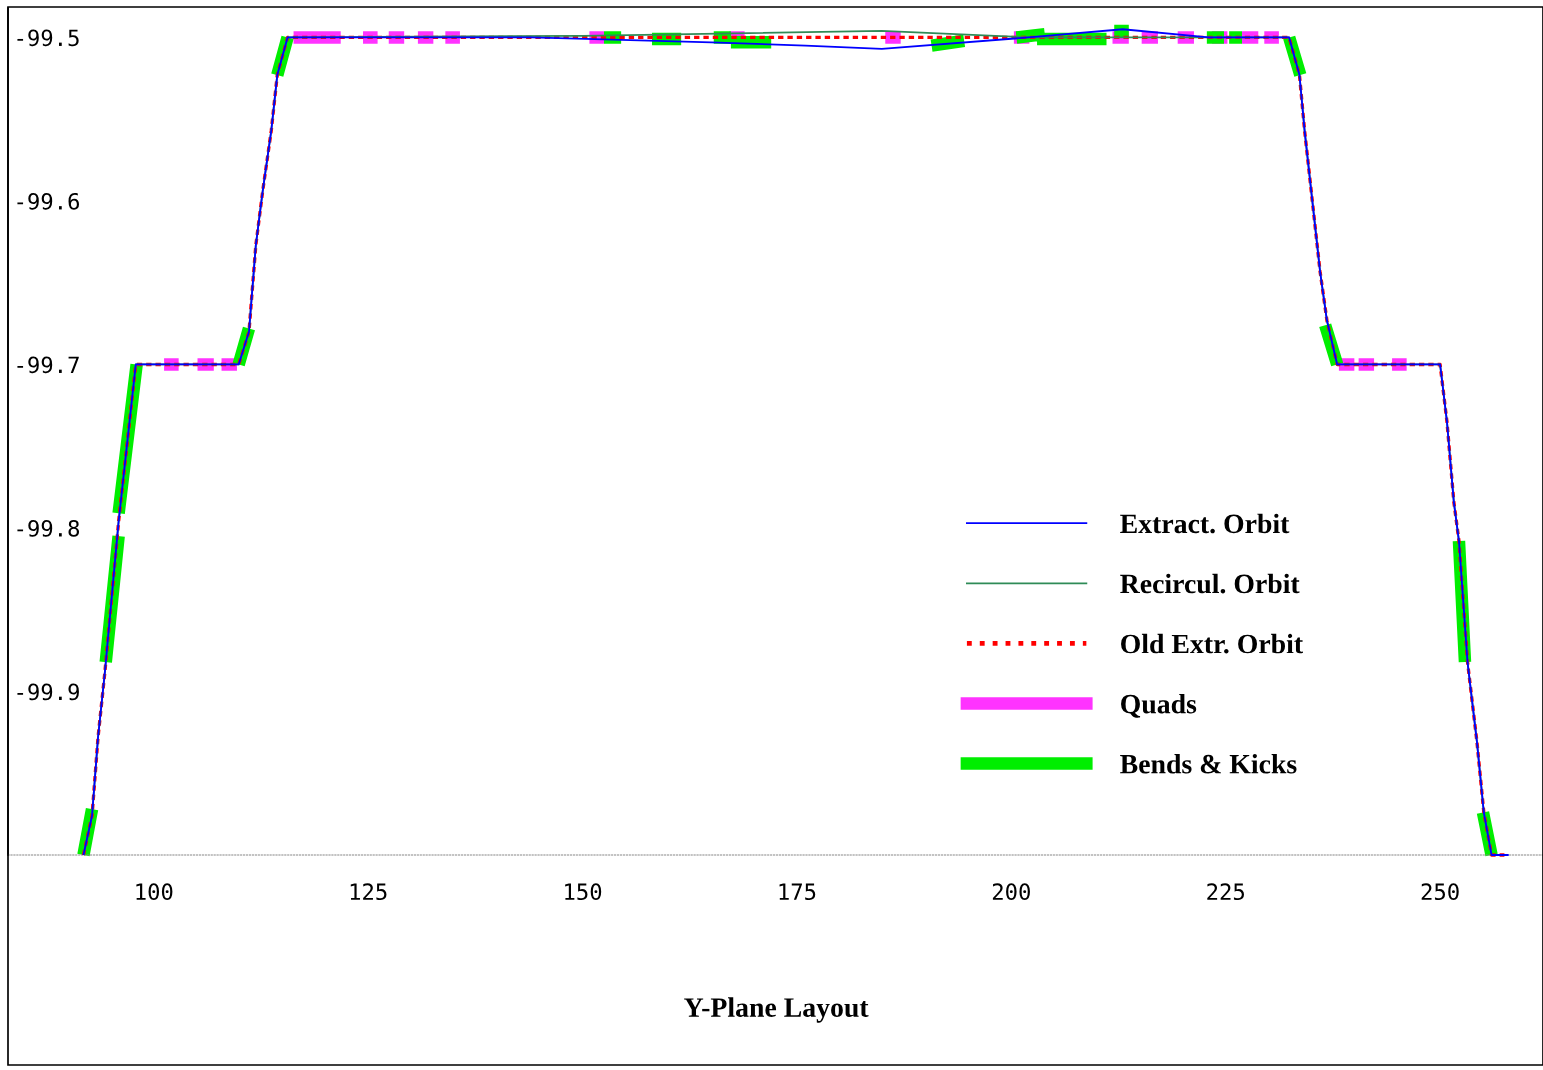 The height and width of the screenshot is (1070, 1543). What do you see at coordinates (154, 892) in the screenshot?
I see `x-tick-label: 100` at bounding box center [154, 892].